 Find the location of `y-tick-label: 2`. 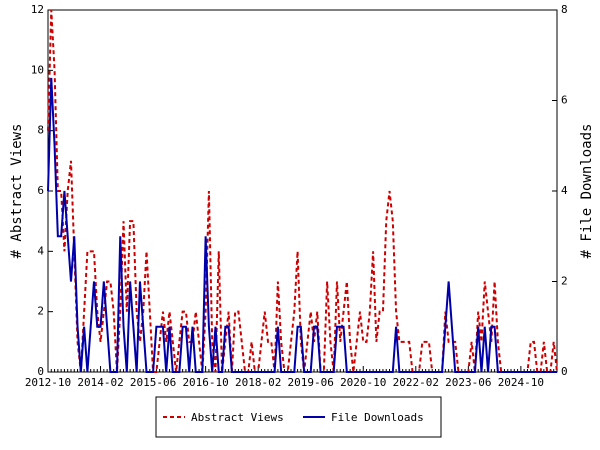

y-tick-label: 2 is located at coordinates (40, 311).